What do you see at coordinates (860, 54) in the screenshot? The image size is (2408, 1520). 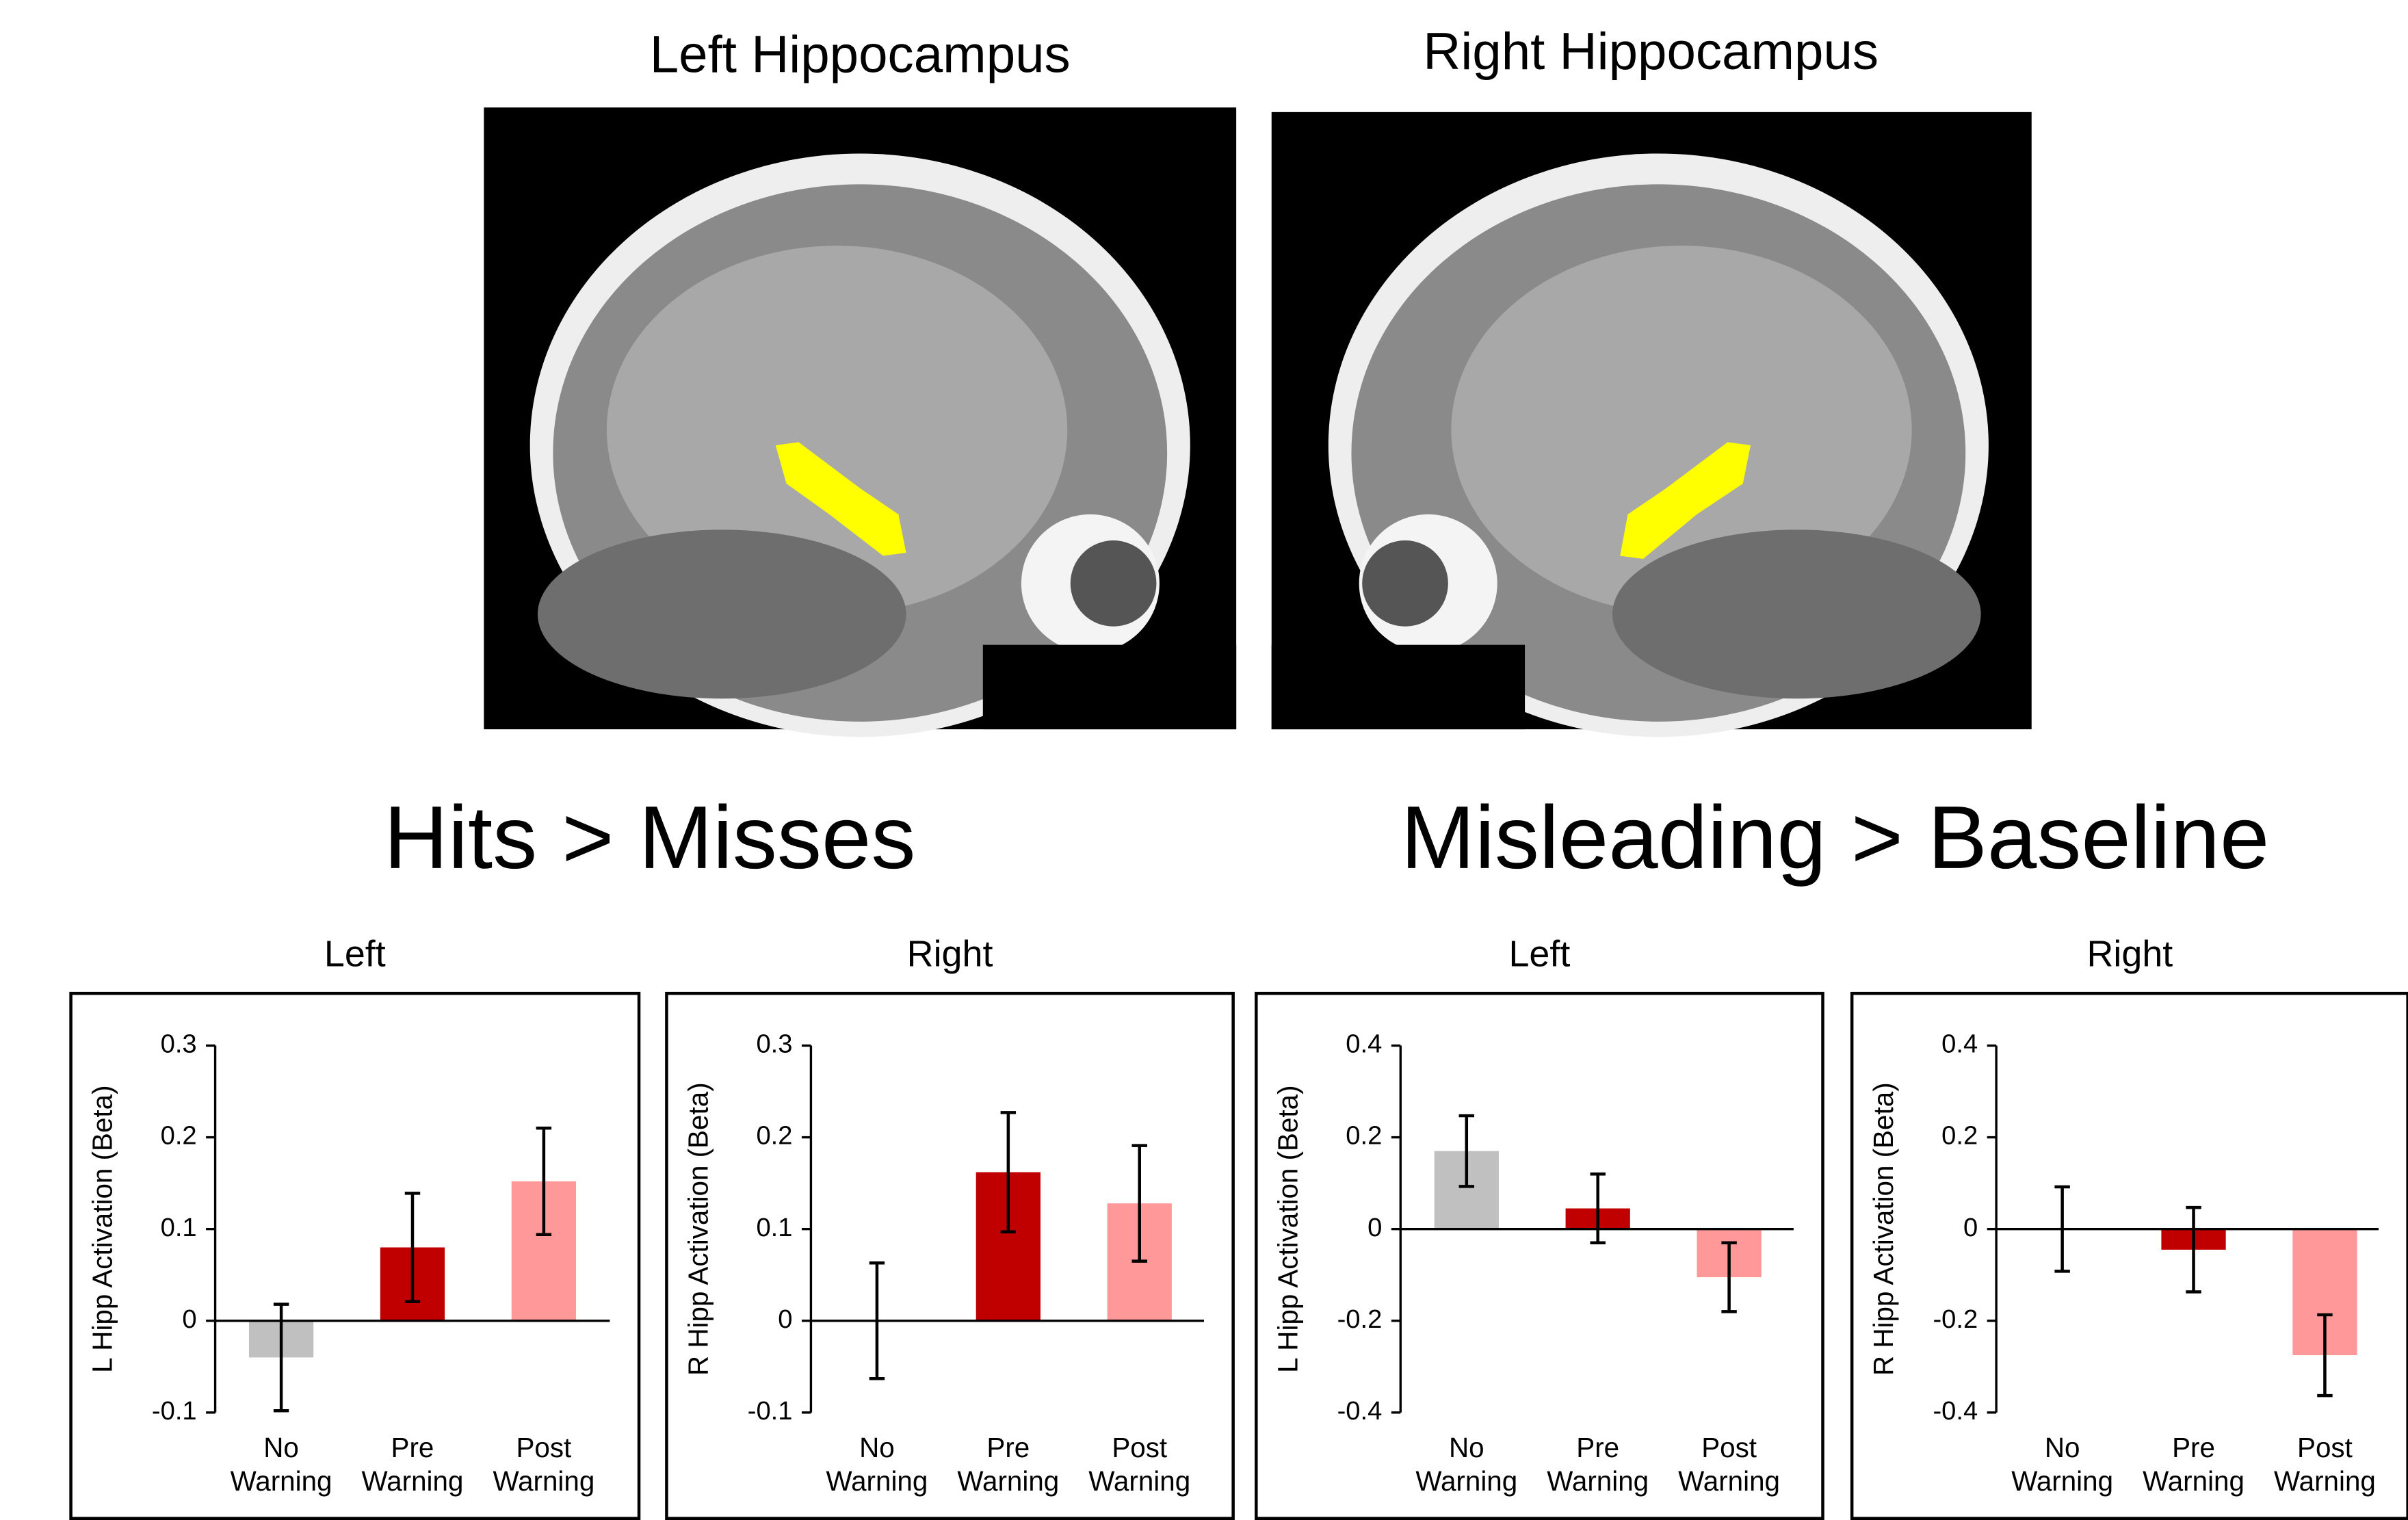 I see `image-title: Left Hippocampus` at bounding box center [860, 54].